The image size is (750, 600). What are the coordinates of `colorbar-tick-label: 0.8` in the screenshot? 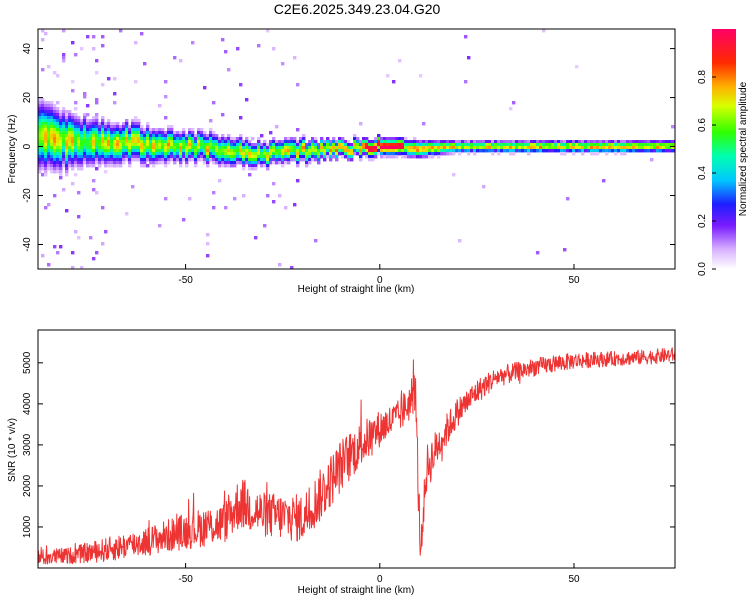 It's located at (702, 77).